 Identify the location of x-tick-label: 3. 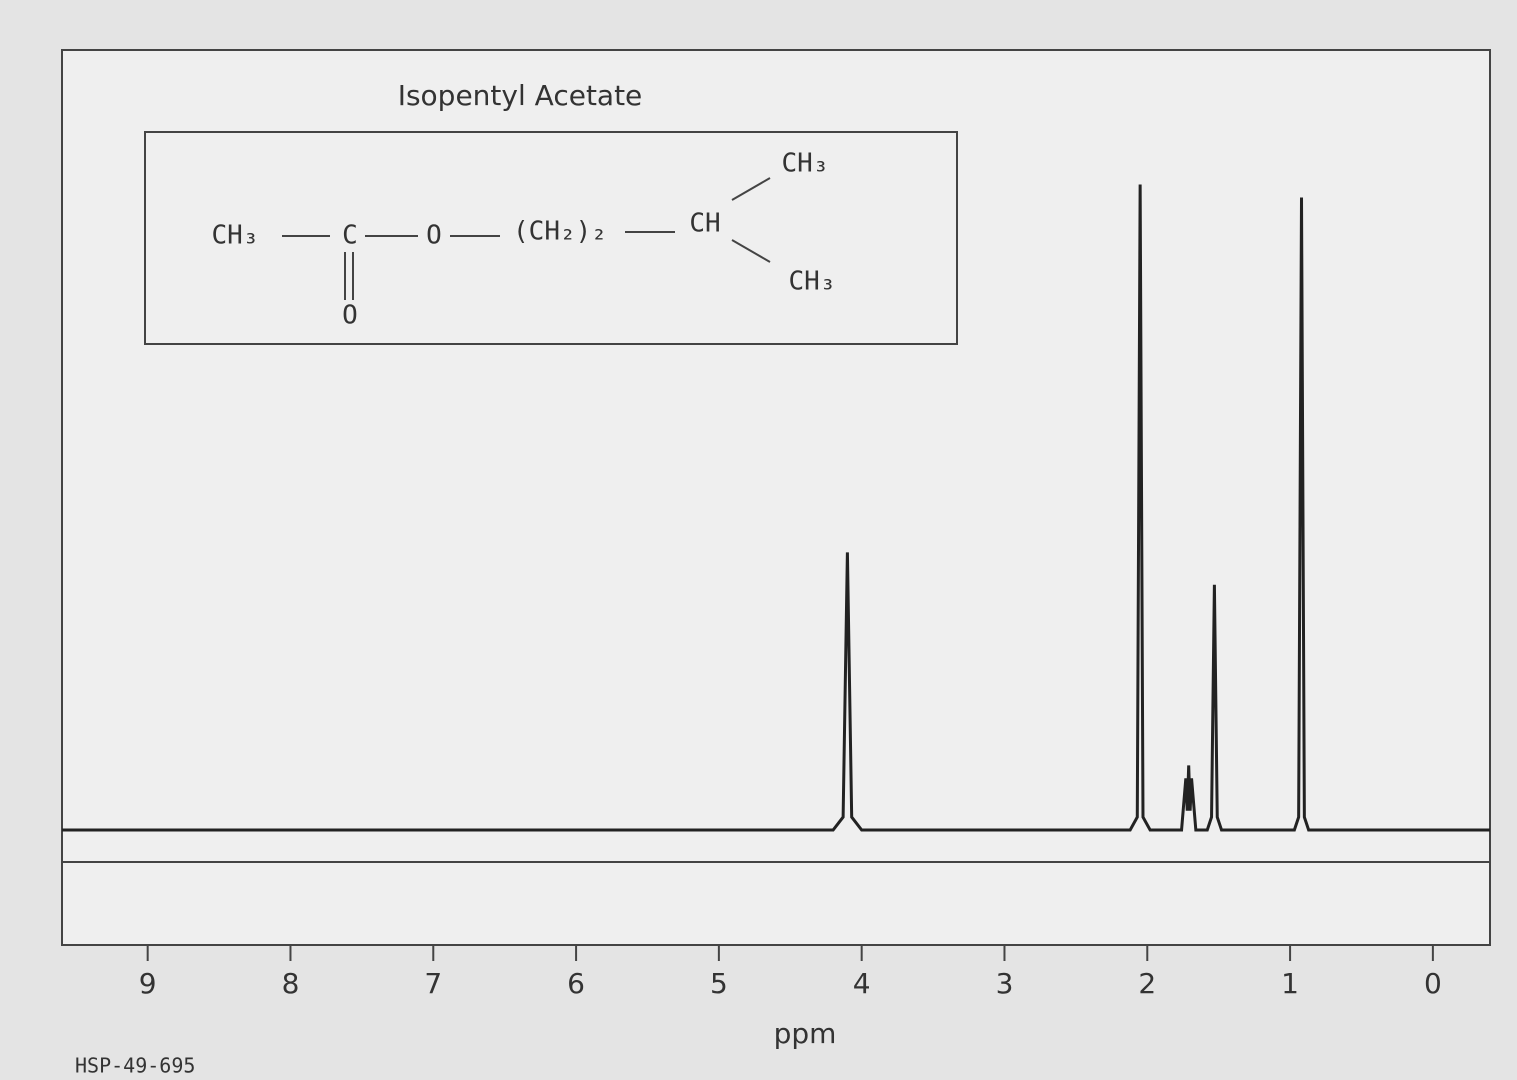
(1005, 983).